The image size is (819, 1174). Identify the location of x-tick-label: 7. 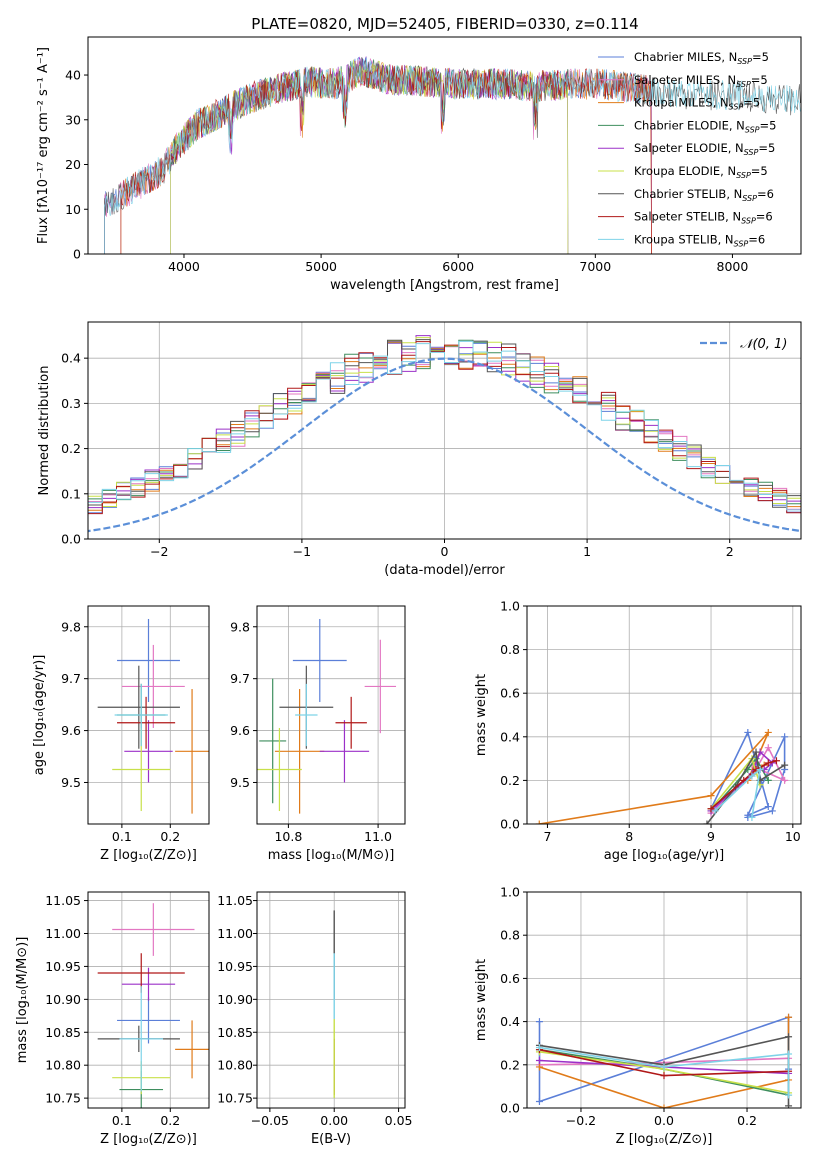
(547, 836).